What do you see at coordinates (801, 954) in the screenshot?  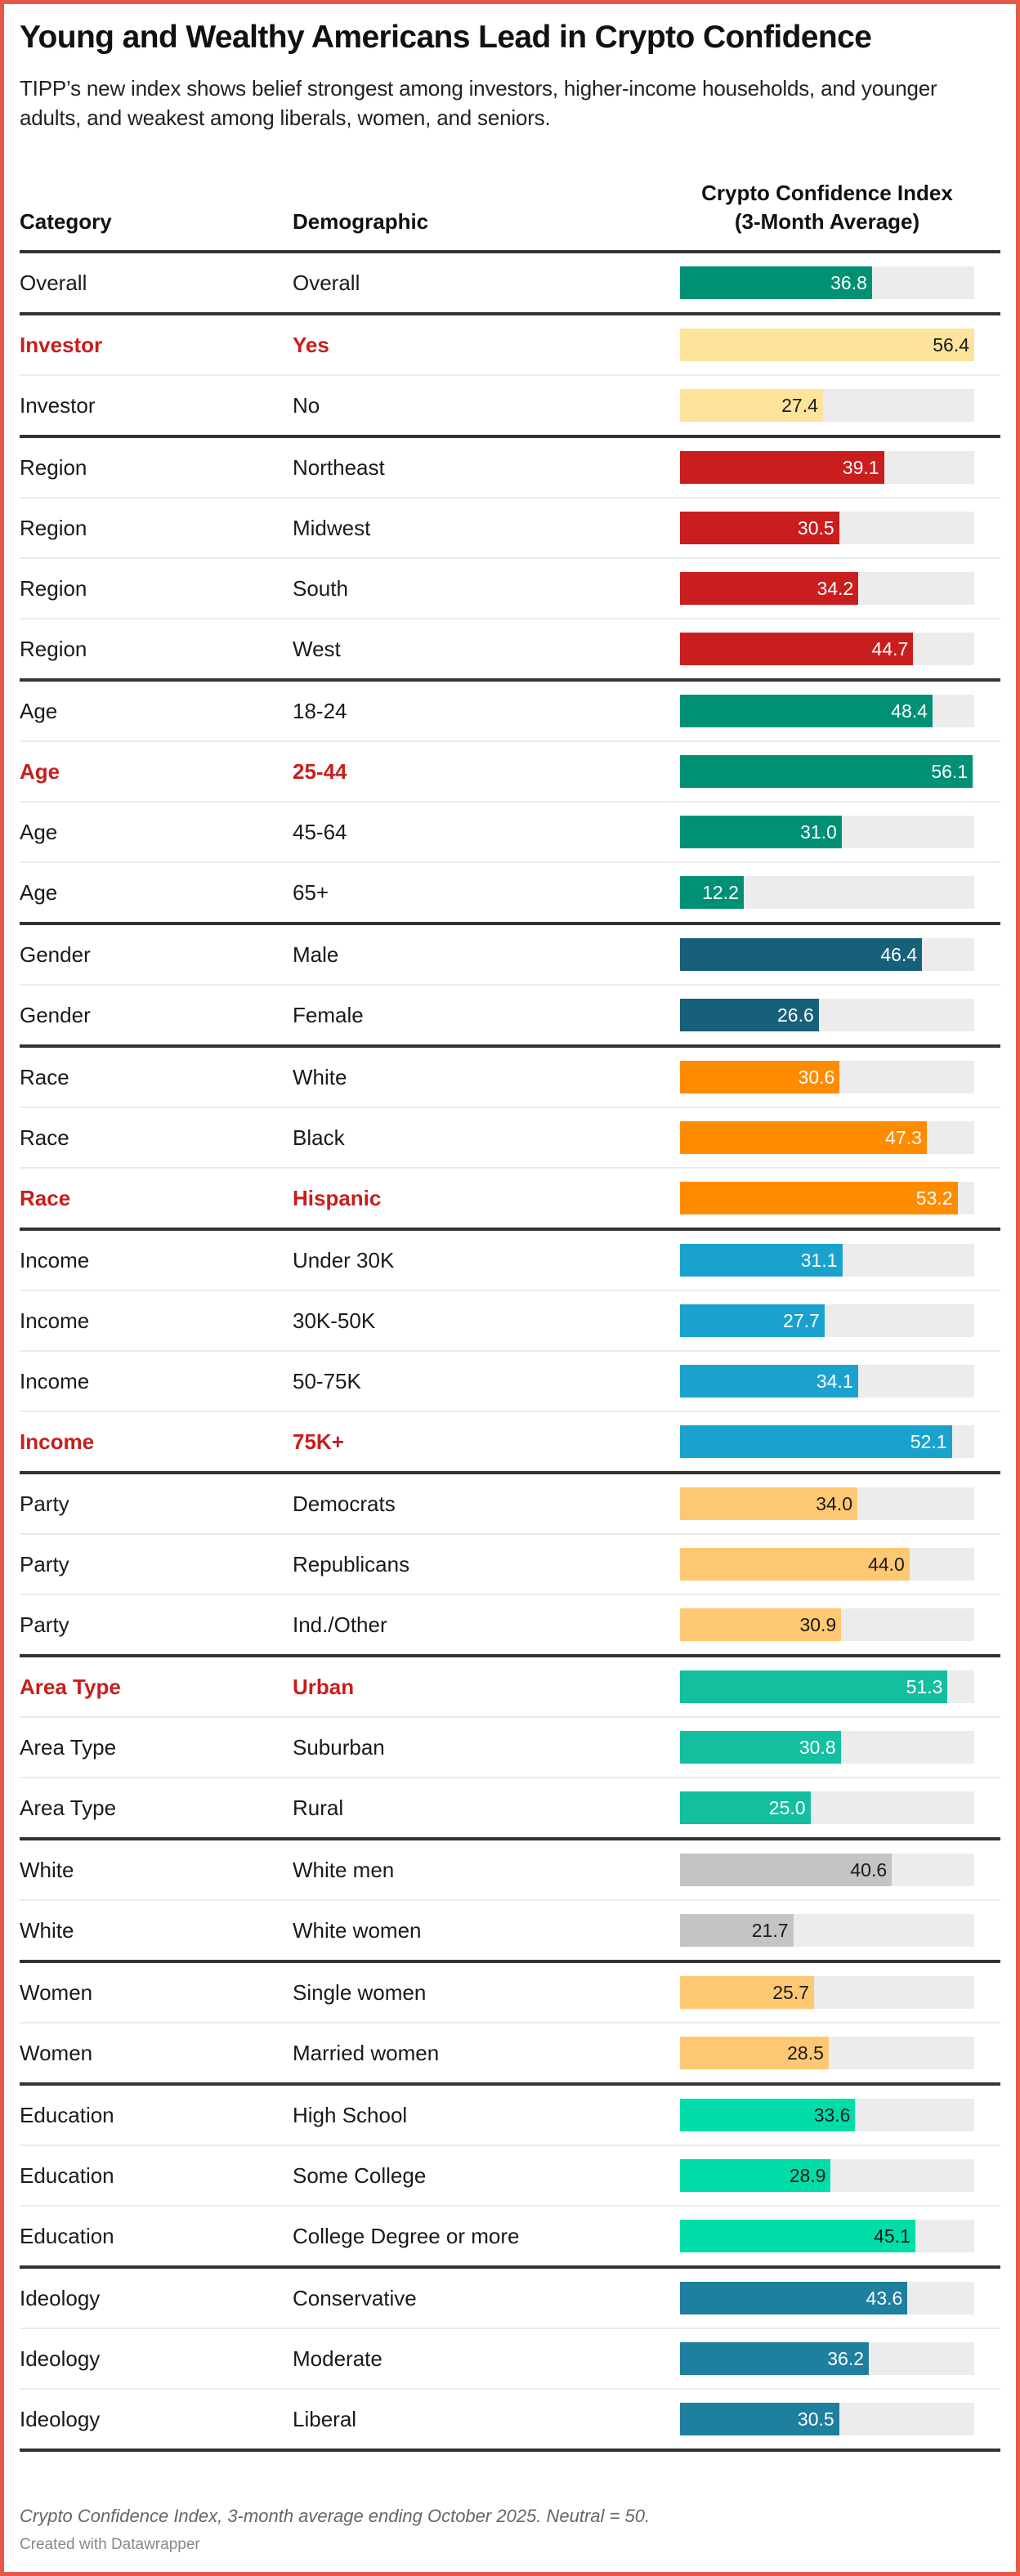 I see `bar: 46.4` at bounding box center [801, 954].